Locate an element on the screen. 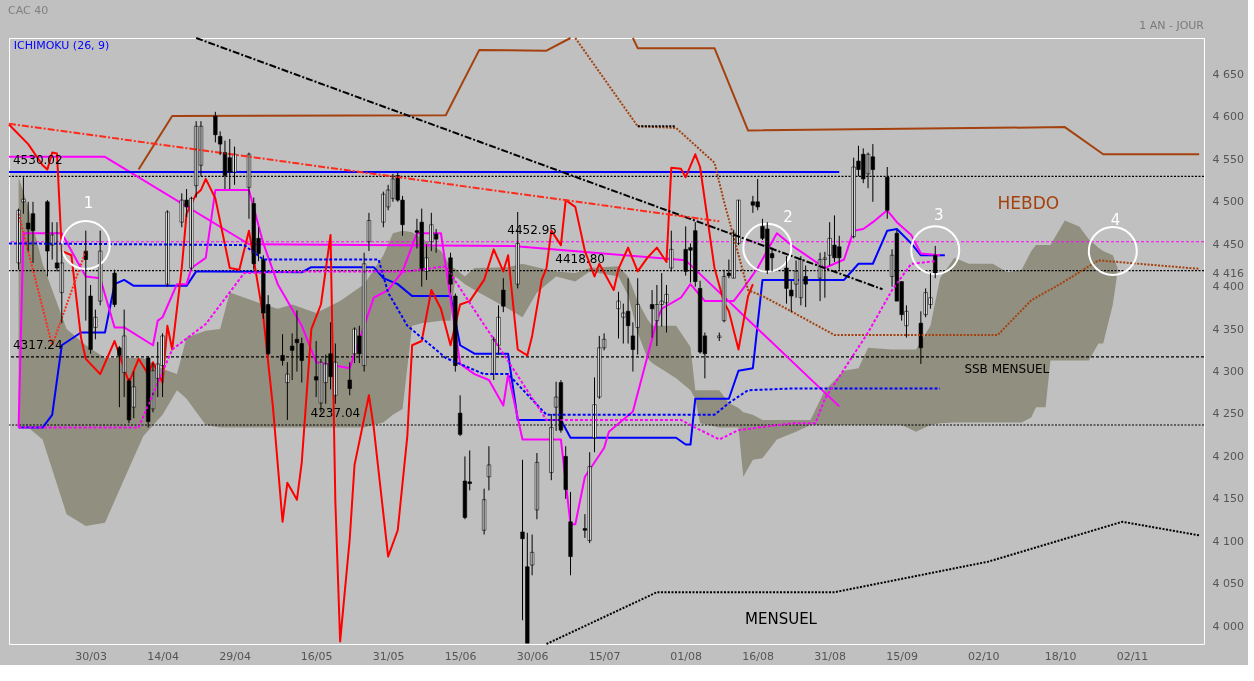 Image resolution: width=1254 pixels, height=681 pixels. annotation: HEBDO is located at coordinates (1028, 203).